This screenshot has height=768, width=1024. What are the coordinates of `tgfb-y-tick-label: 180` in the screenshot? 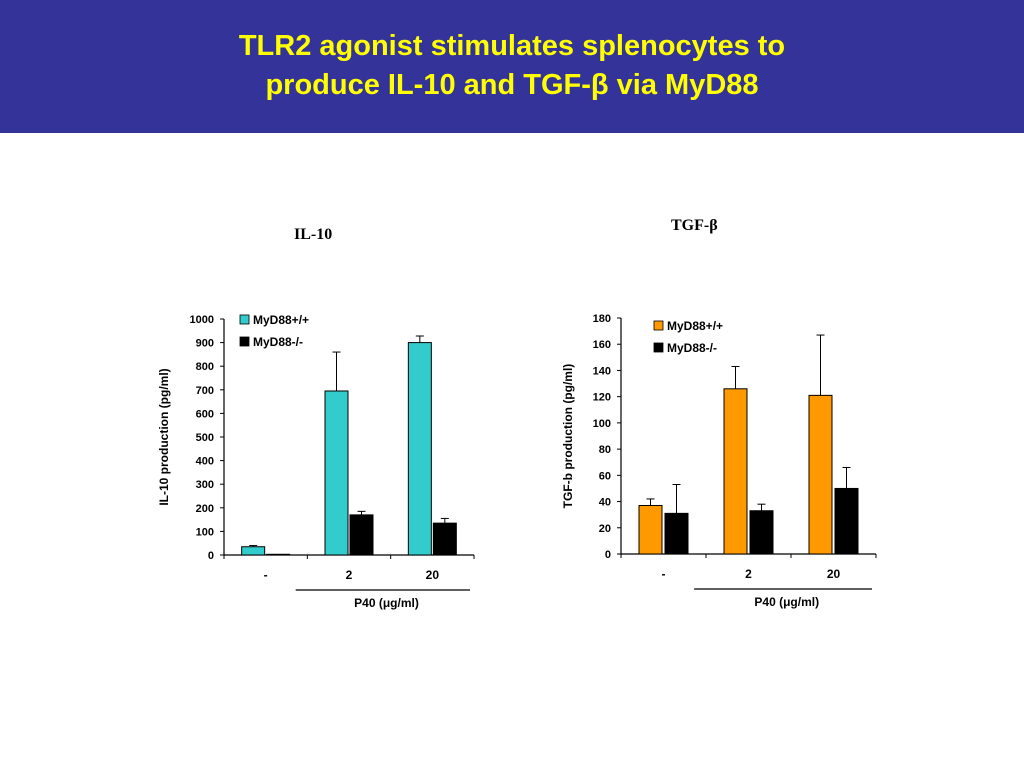 It's located at (602, 319).